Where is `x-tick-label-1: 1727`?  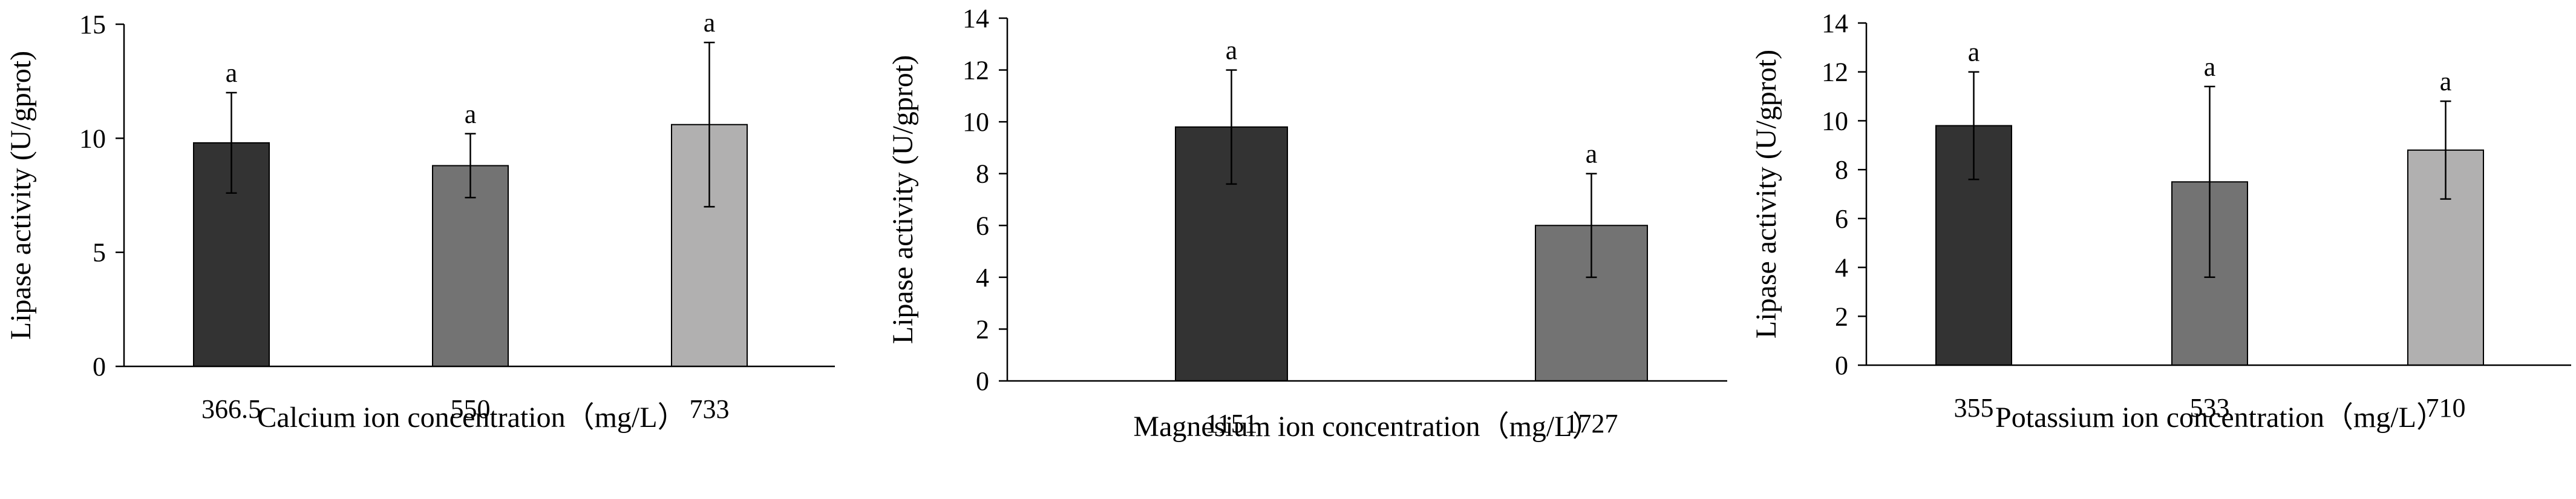 x-tick-label-1: 1727 is located at coordinates (1591, 423).